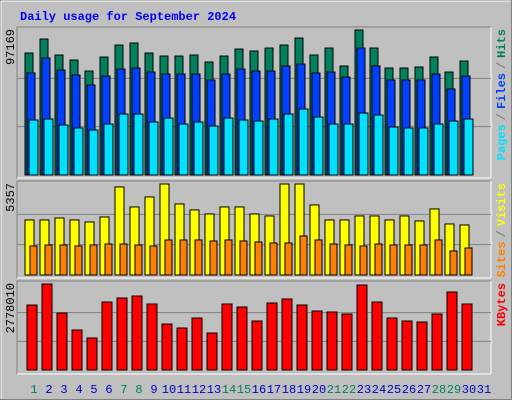  What do you see at coordinates (169, 390) in the screenshot?
I see `x-tick-label: 10` at bounding box center [169, 390].